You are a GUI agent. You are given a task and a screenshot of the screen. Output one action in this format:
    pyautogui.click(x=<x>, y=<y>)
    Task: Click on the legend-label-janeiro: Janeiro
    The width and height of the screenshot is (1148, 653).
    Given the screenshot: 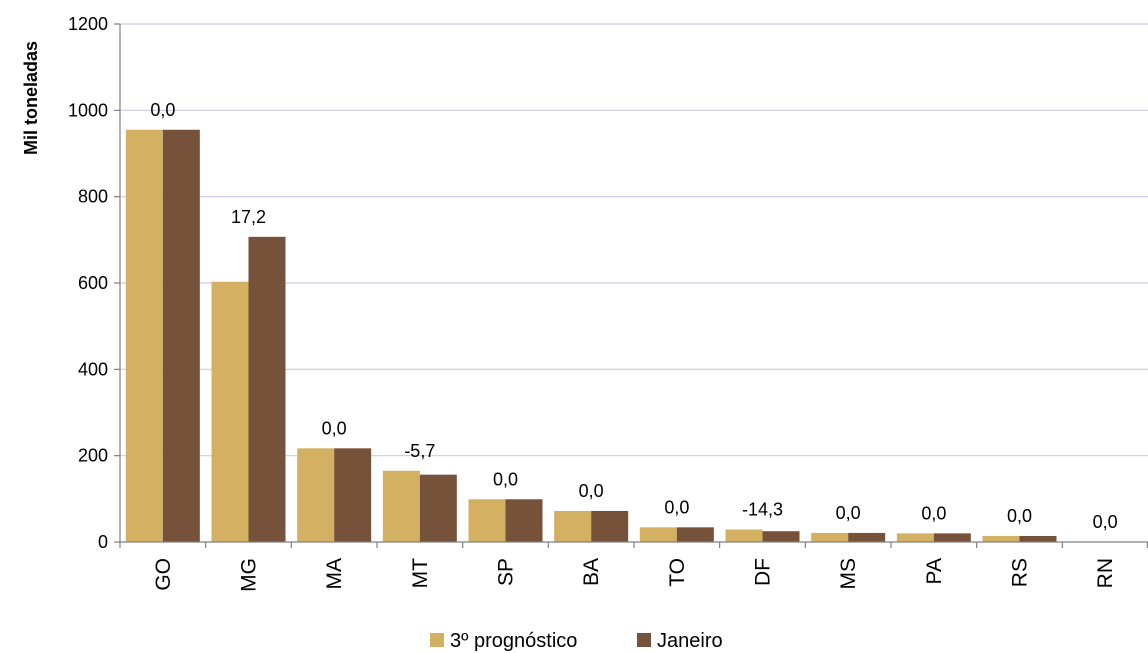 What is the action you would take?
    pyautogui.click(x=690, y=641)
    